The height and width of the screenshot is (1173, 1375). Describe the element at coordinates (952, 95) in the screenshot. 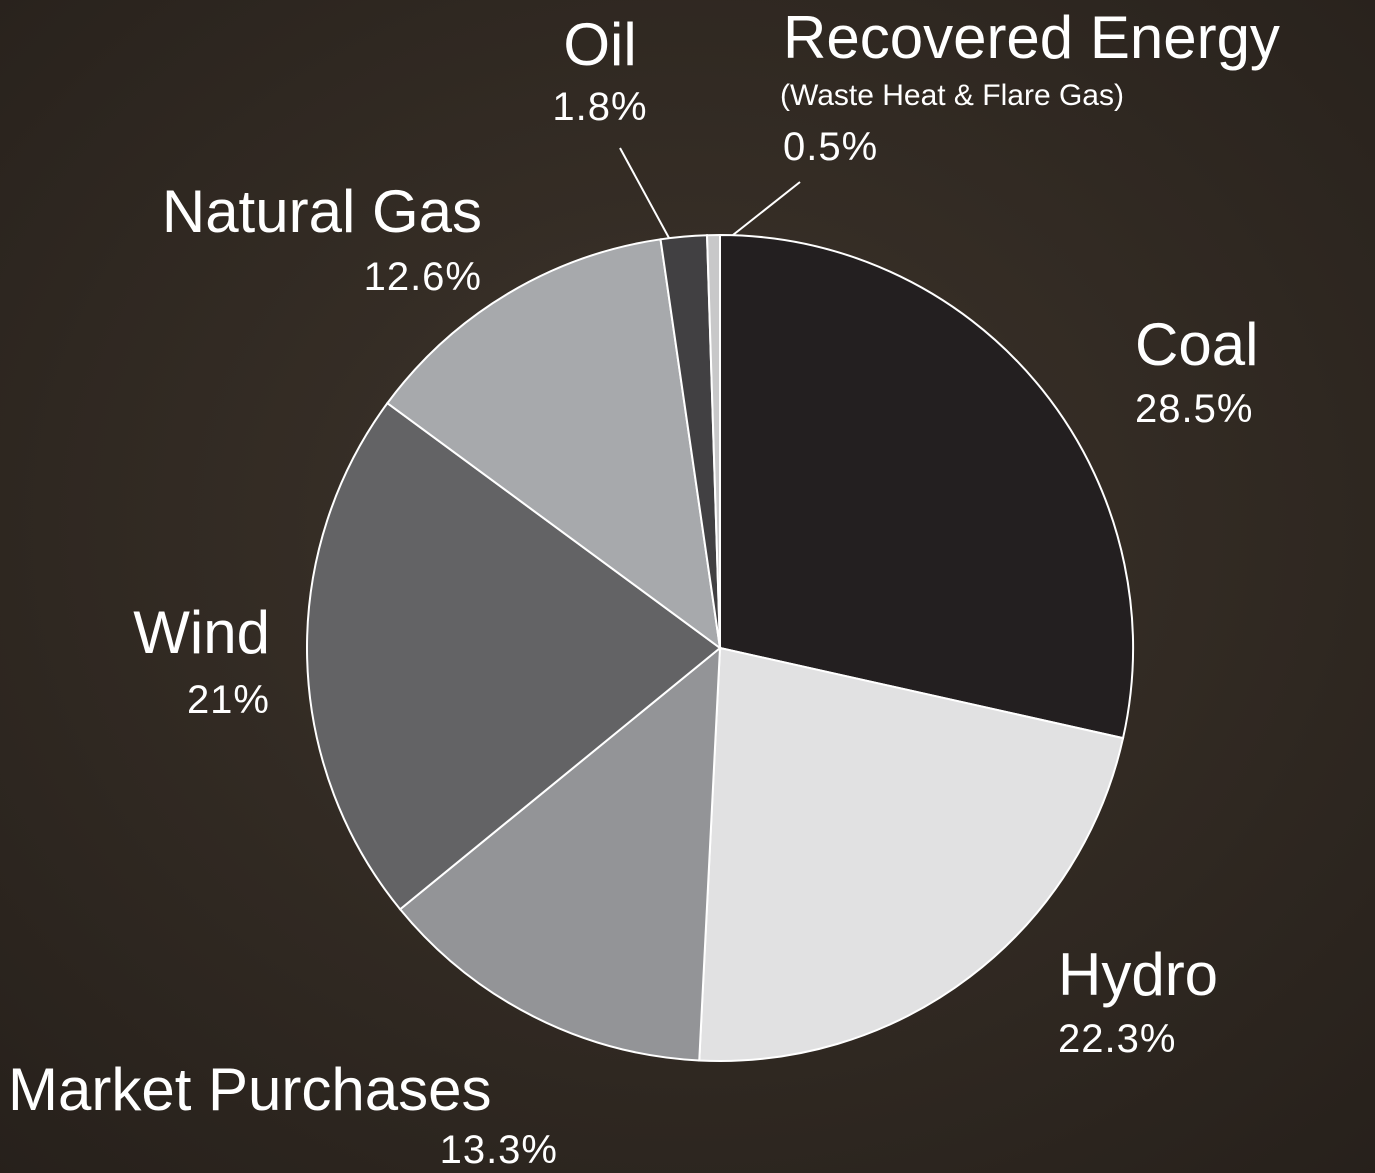

I see `annotation: (Waste Heat & Flare Gas)` at that location.